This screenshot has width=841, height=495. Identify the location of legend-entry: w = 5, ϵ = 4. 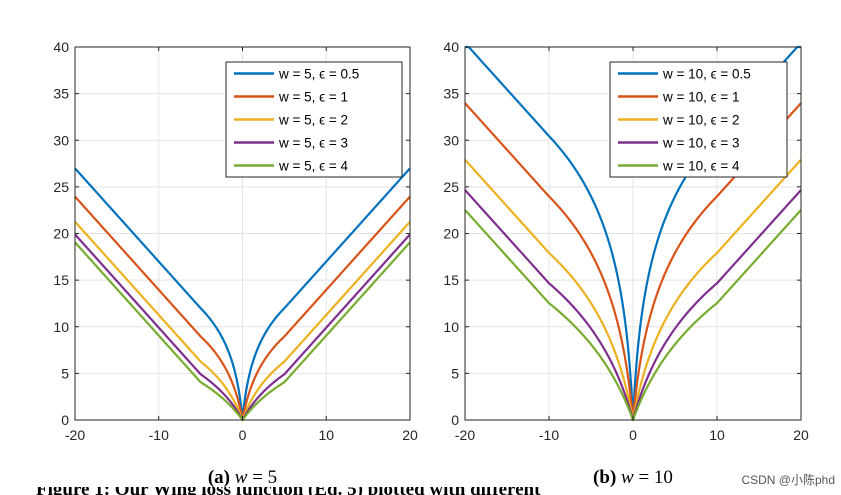
(313, 166).